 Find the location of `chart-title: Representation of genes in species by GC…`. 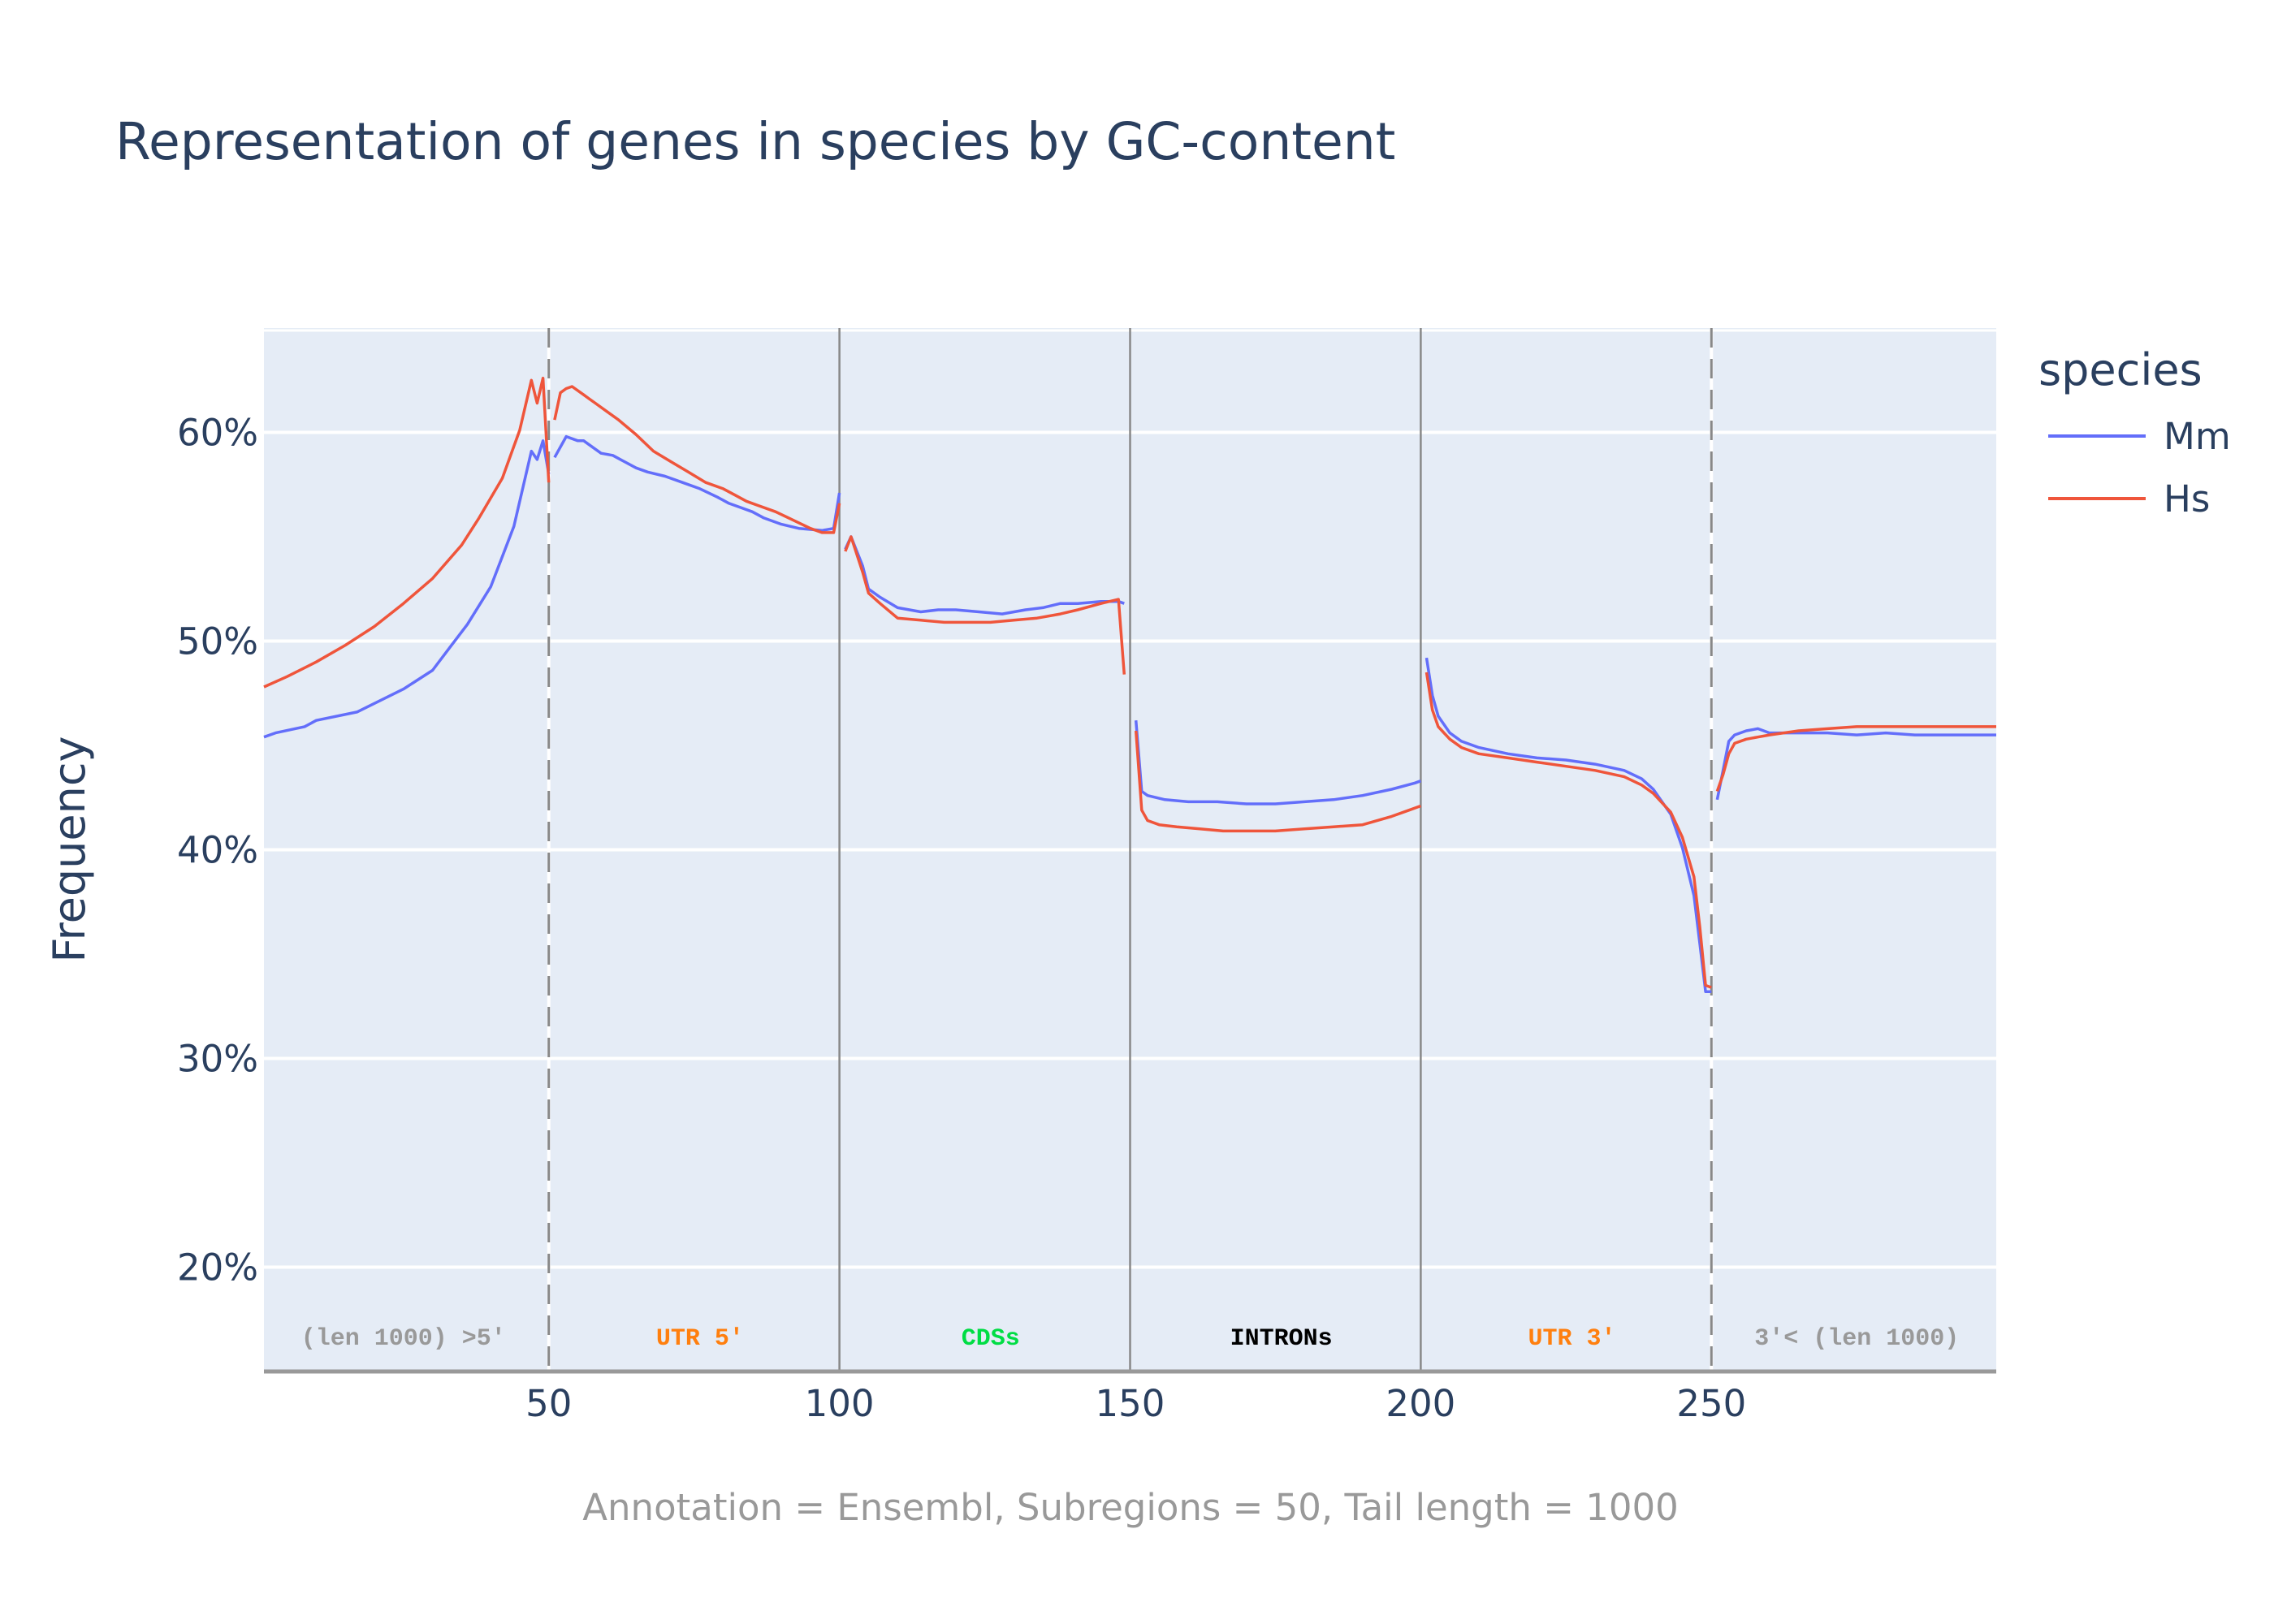

chart-title: Representation of genes in species by GC… is located at coordinates (755, 141).